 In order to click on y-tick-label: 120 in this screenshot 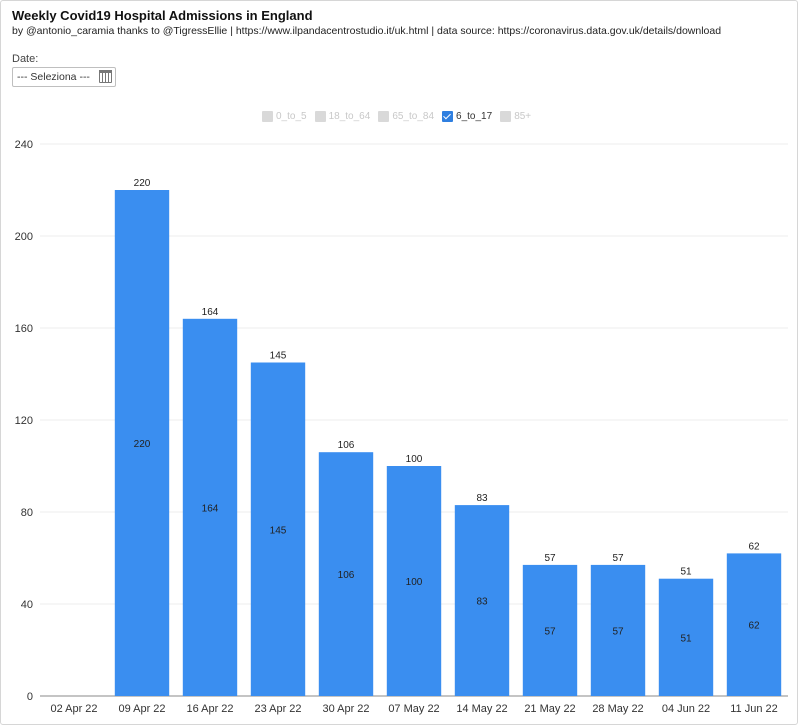, I will do `click(24, 421)`.